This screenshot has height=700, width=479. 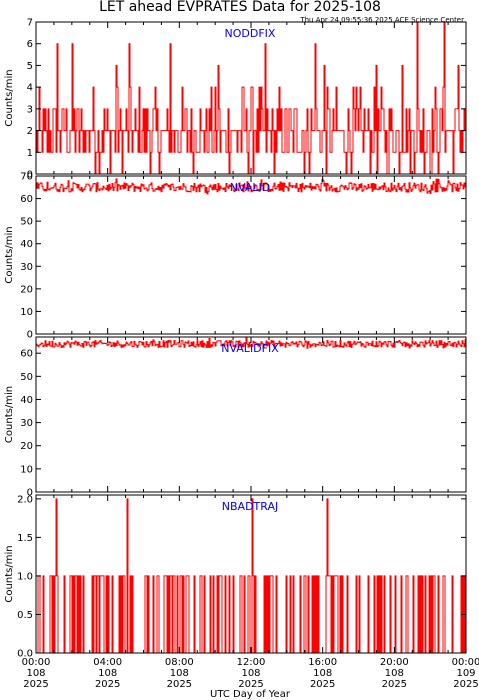 I want to click on panel-title: NVALID, so click(x=250, y=187).